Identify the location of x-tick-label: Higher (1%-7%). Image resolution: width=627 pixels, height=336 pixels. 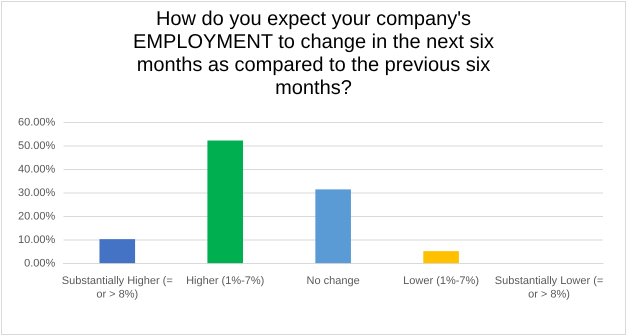
(225, 281).